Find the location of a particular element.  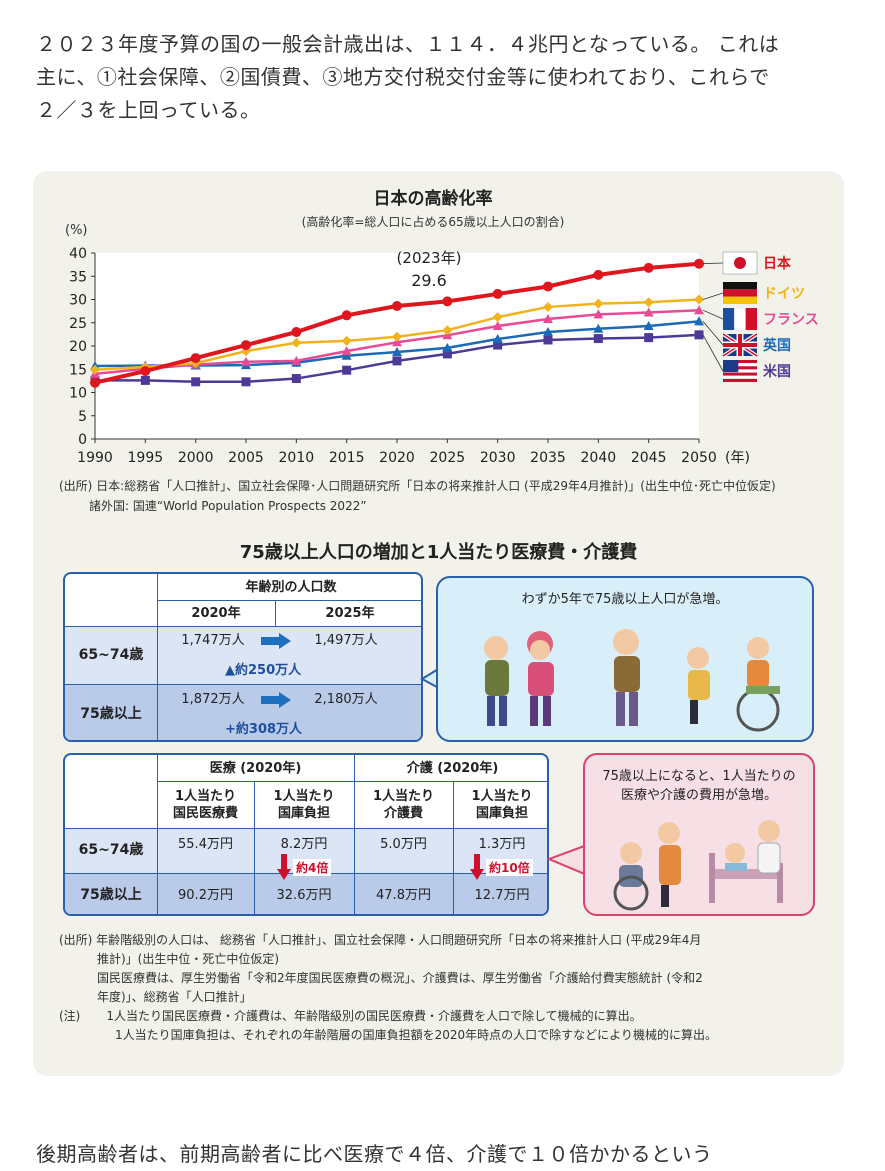

y-tick-label: 30 is located at coordinates (78, 301).